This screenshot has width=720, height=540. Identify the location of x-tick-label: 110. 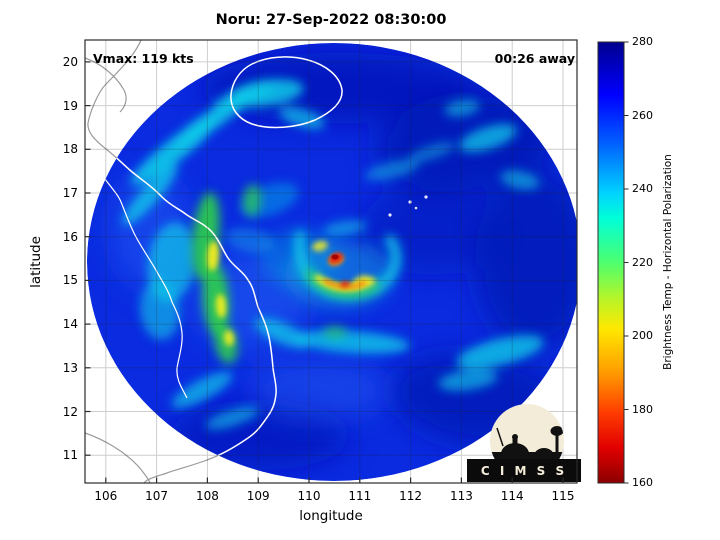
(309, 496).